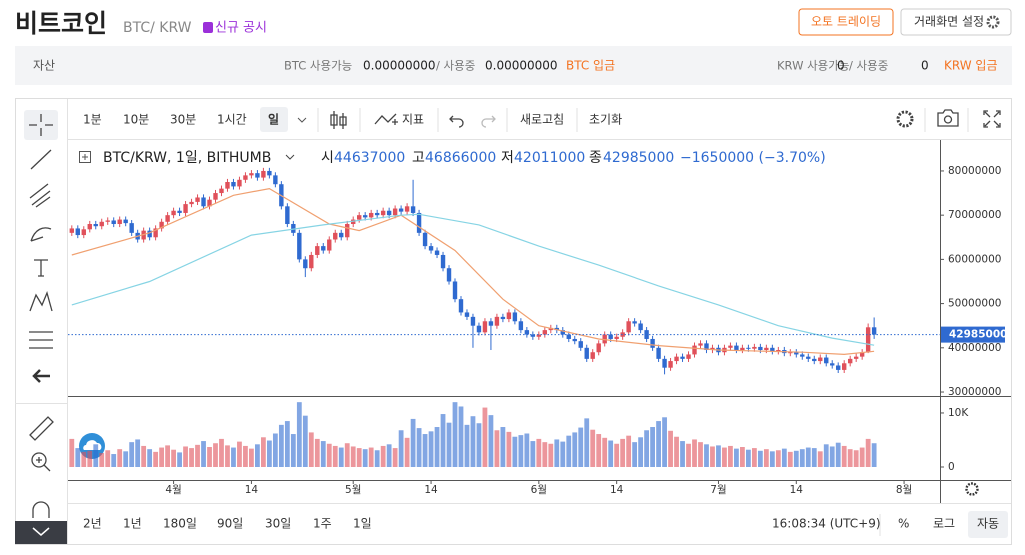 Image resolution: width=1025 pixels, height=555 pixels. What do you see at coordinates (41, 301) in the screenshot?
I see `pattern-tool` at bounding box center [41, 301].